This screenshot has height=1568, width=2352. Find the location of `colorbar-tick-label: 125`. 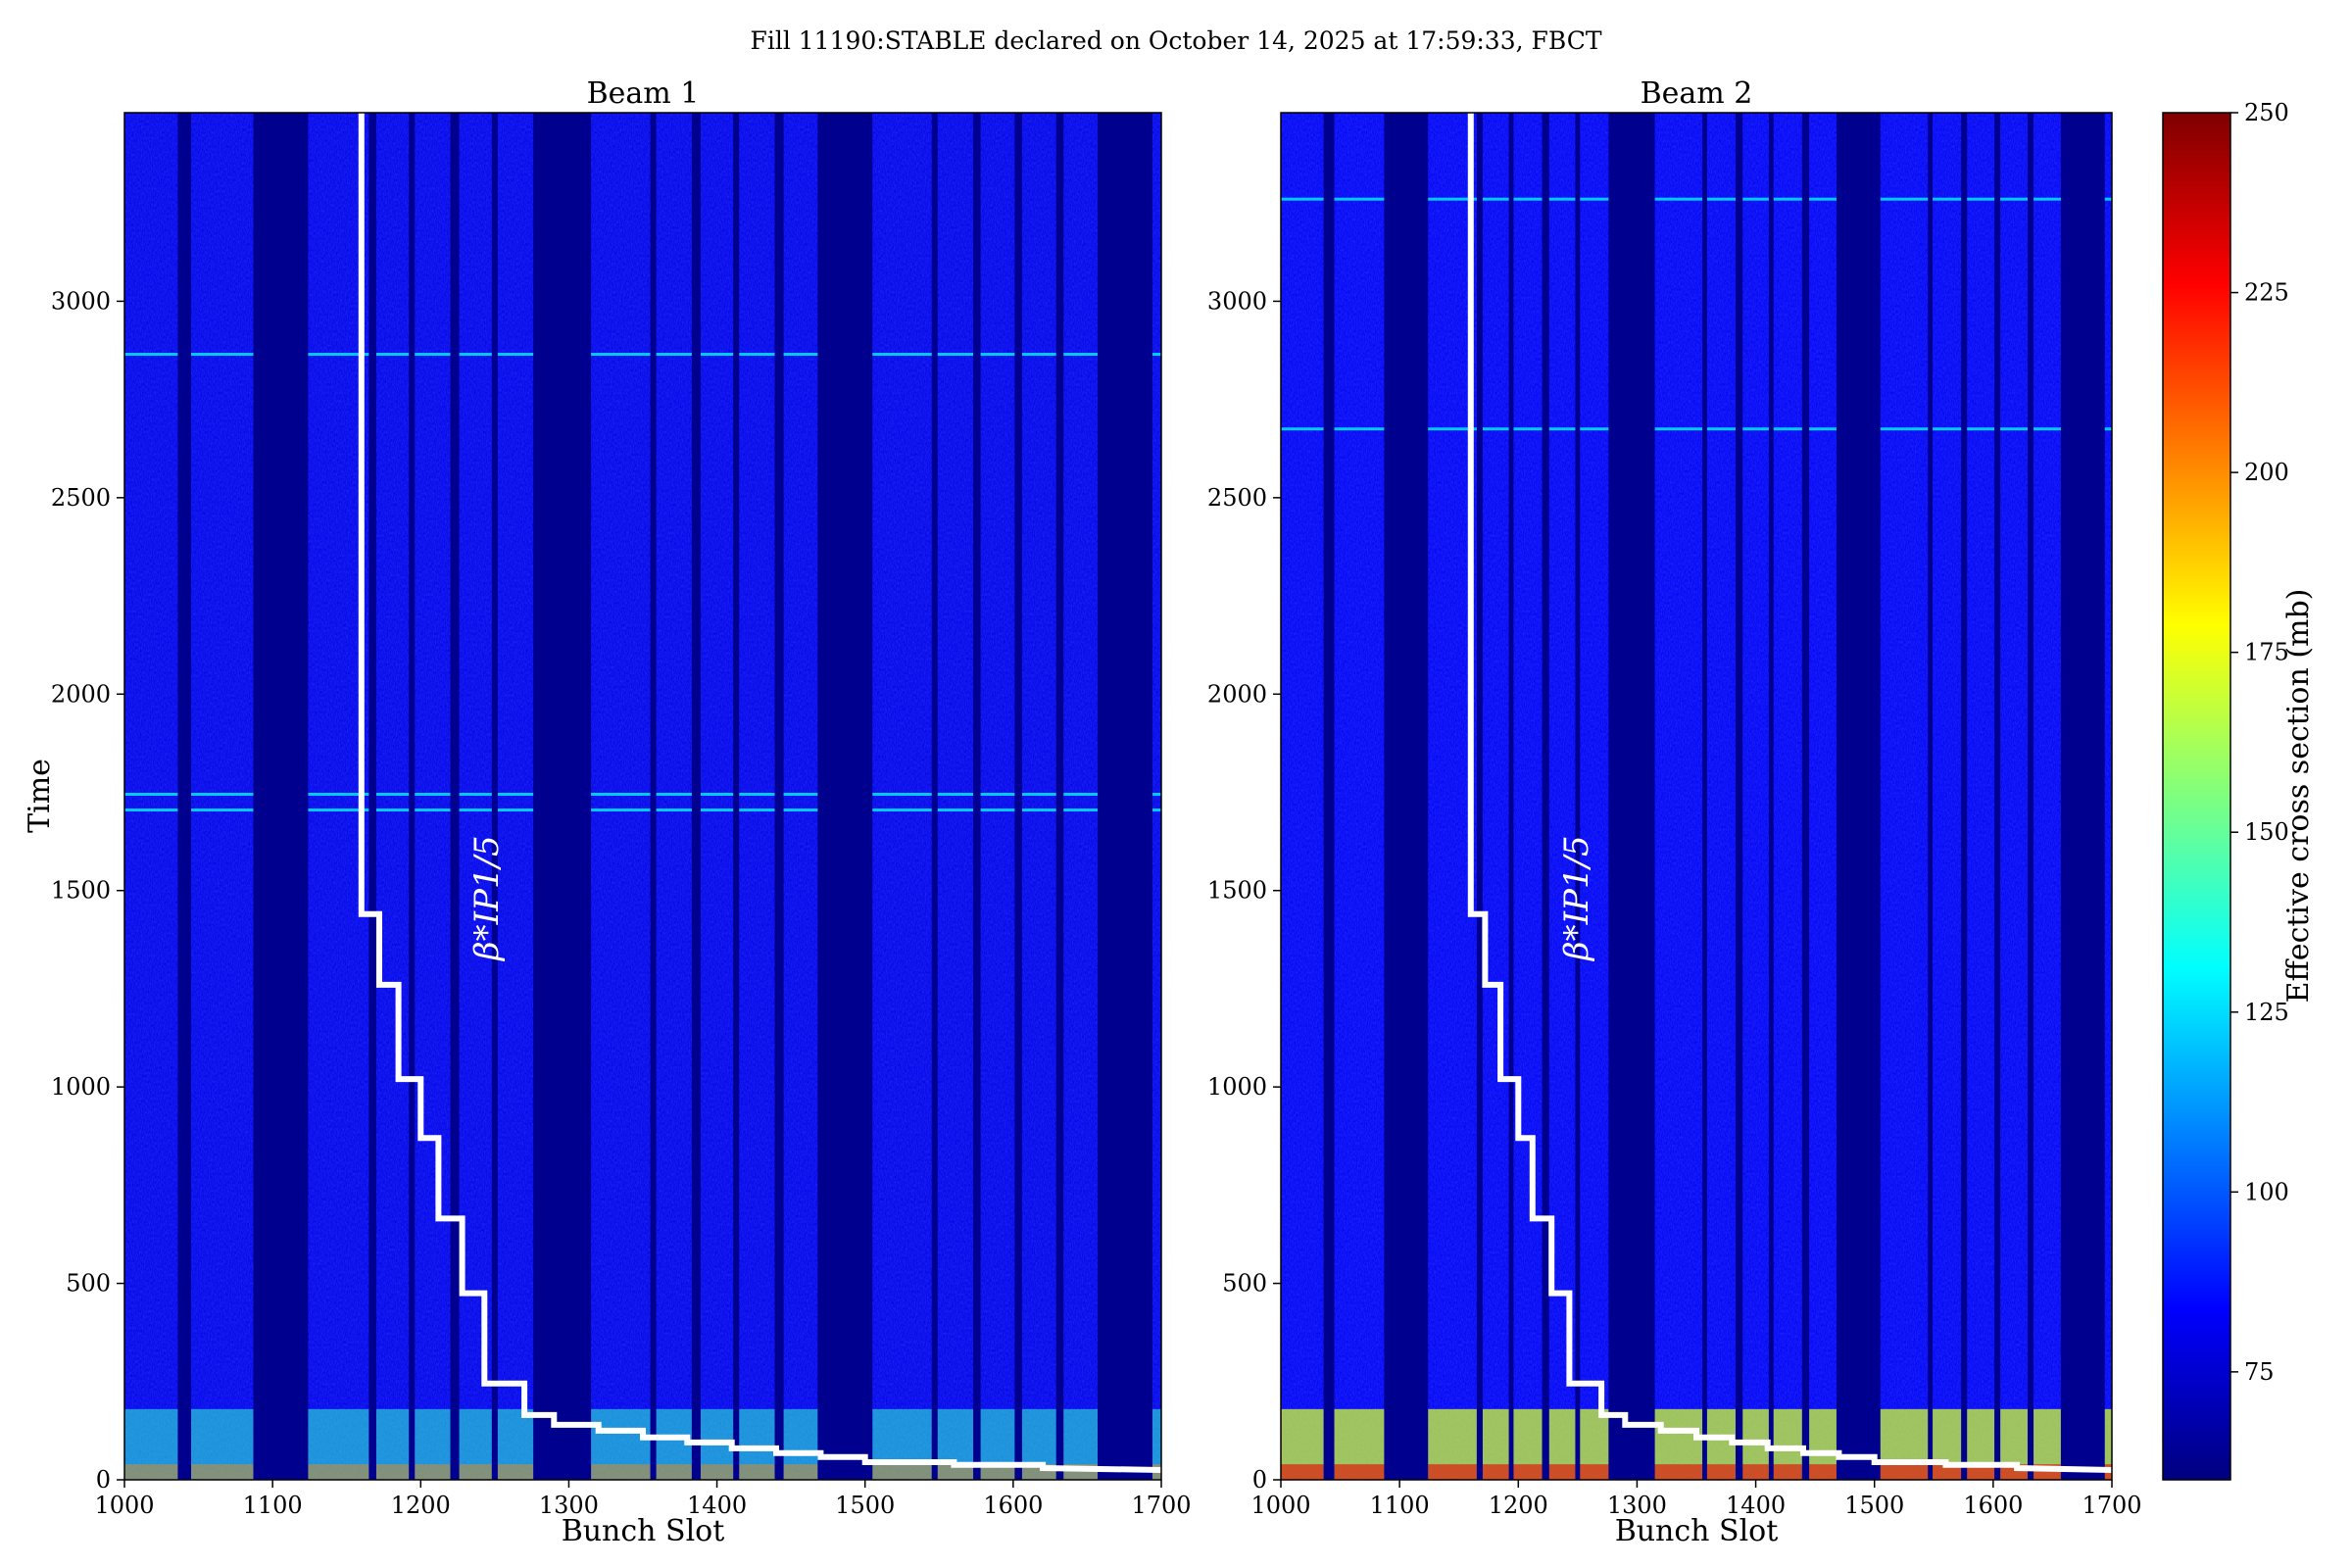

colorbar-tick-label: 125 is located at coordinates (2266, 1012).